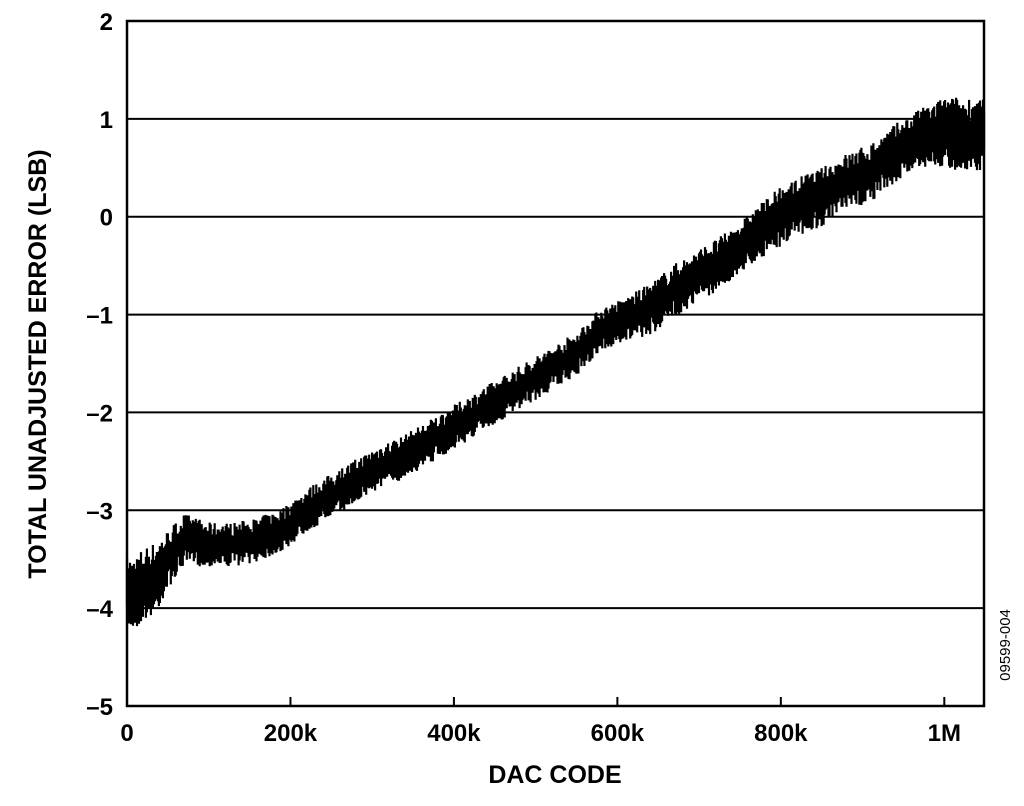  Describe the element at coordinates (106, 120) in the screenshot. I see `y-tick-label: 1` at that location.